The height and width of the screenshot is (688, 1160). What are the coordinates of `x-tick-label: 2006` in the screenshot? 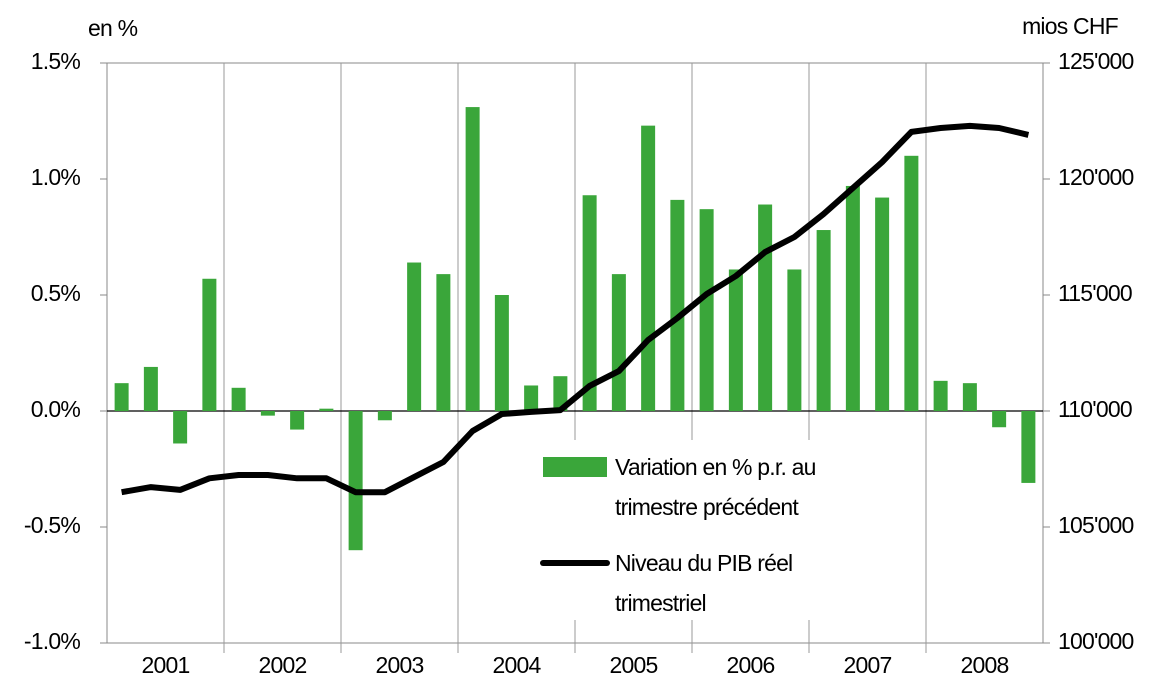 It's located at (751, 665).